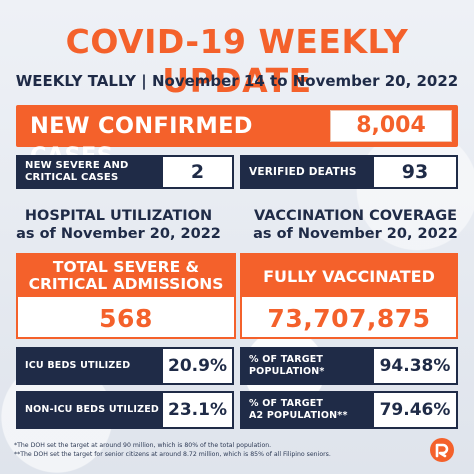 Image resolution: width=474 pixels, height=474 pixels. I want to click on severe-critical-label: NEW SEVERE AND CRITICAL CASES, so click(88, 172).